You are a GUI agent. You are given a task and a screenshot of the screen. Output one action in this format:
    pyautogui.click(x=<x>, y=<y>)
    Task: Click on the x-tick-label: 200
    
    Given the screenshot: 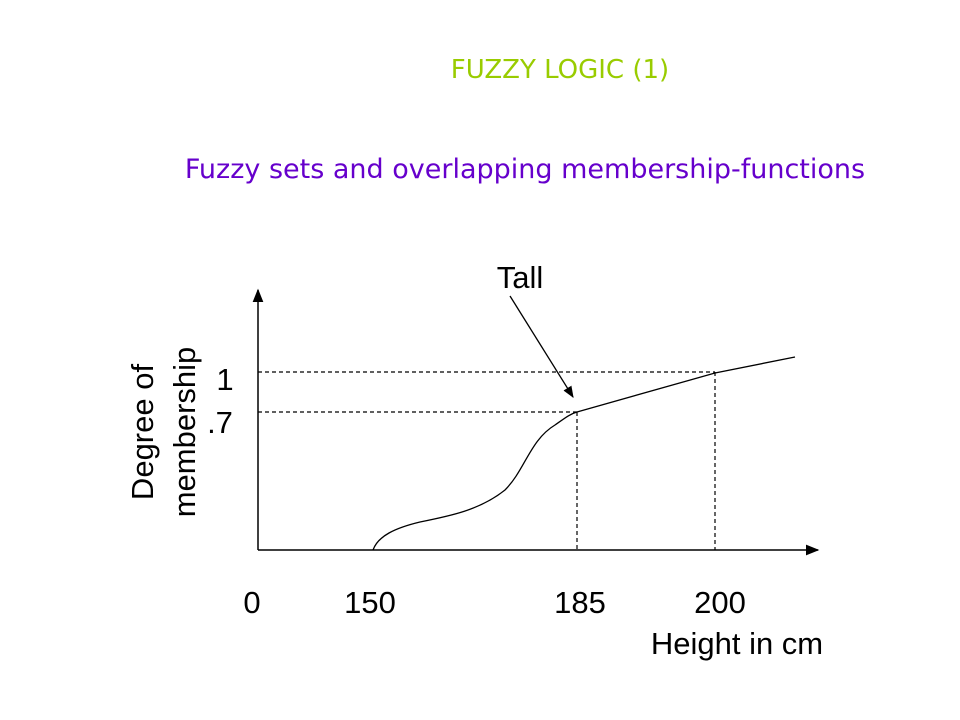 What is the action you would take?
    pyautogui.click(x=720, y=602)
    